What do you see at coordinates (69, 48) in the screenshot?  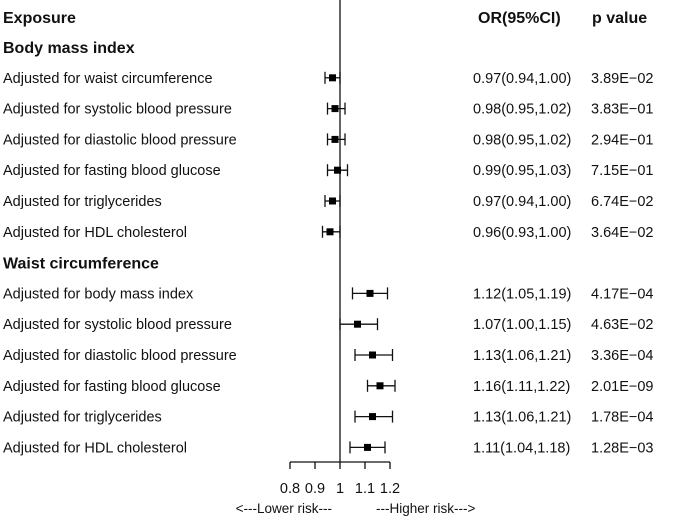 I see `group-heading: Body mass index` at bounding box center [69, 48].